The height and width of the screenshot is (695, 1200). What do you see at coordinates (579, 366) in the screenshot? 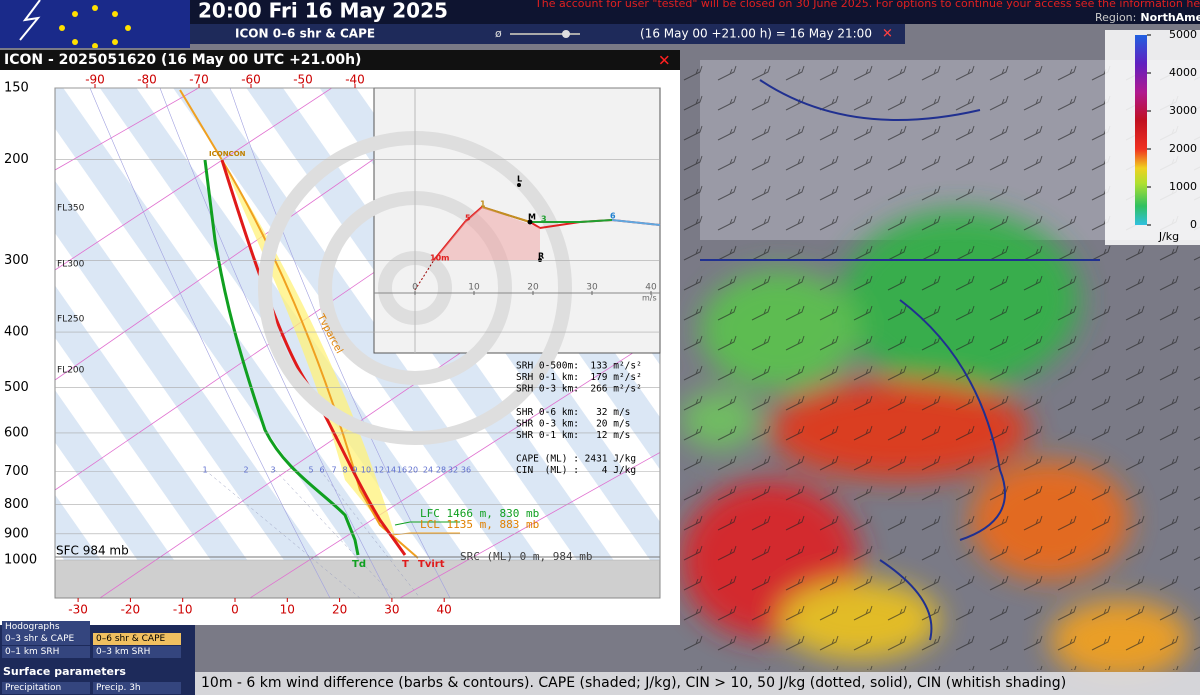
I see `stat: SRH 0-500m: 133 m²/s²` at bounding box center [579, 366].